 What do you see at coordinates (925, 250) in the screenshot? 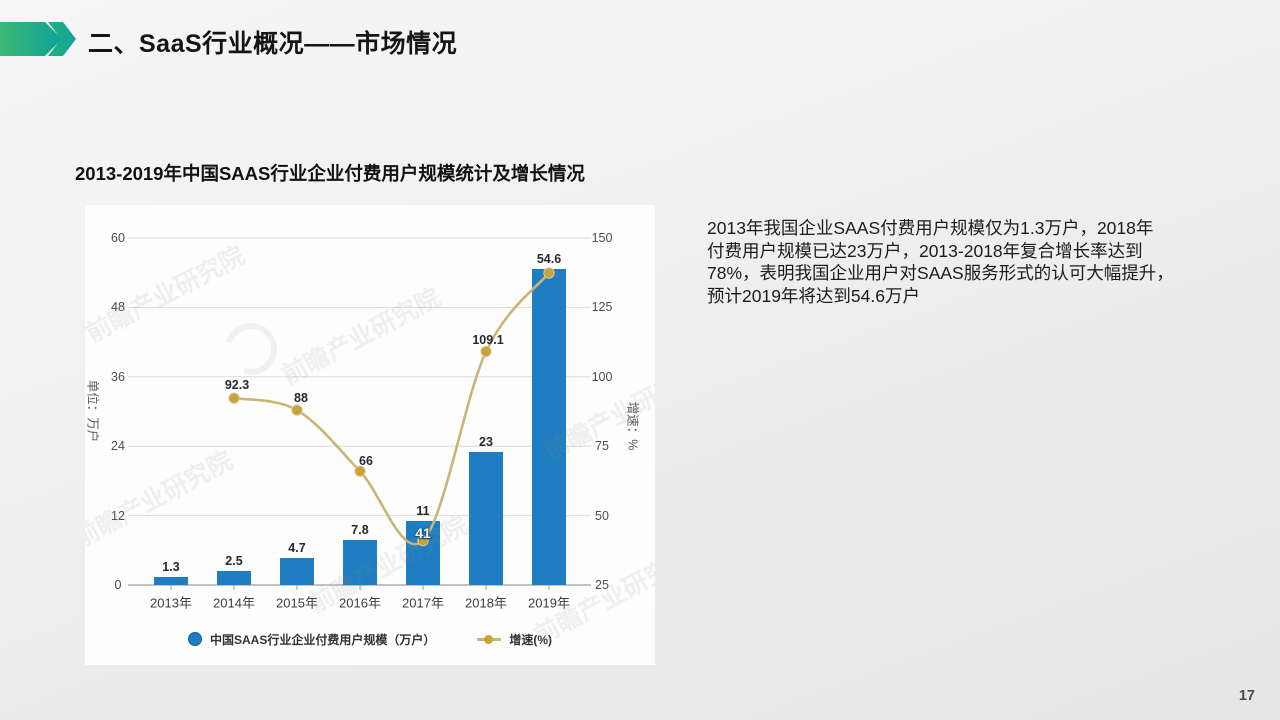
I see `commentary-line: 付费用户规模已达23万户，2013-2018年复合增长率达到` at bounding box center [925, 250].